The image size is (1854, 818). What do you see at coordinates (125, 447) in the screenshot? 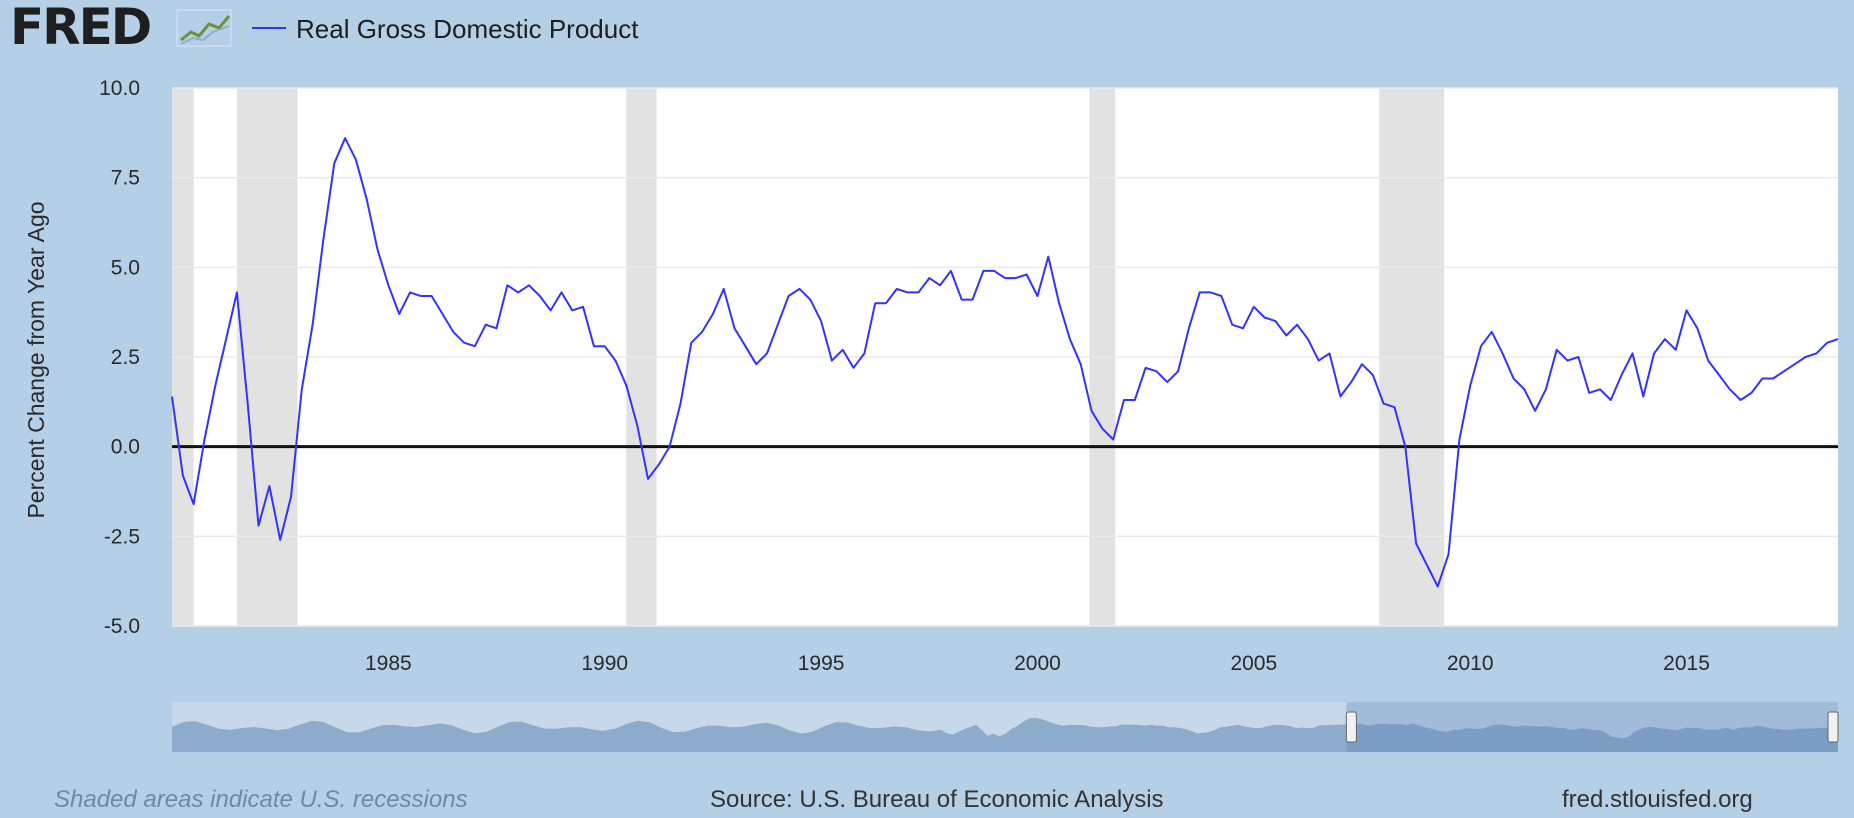
I see `y-tick-label: 0.0` at bounding box center [125, 447].